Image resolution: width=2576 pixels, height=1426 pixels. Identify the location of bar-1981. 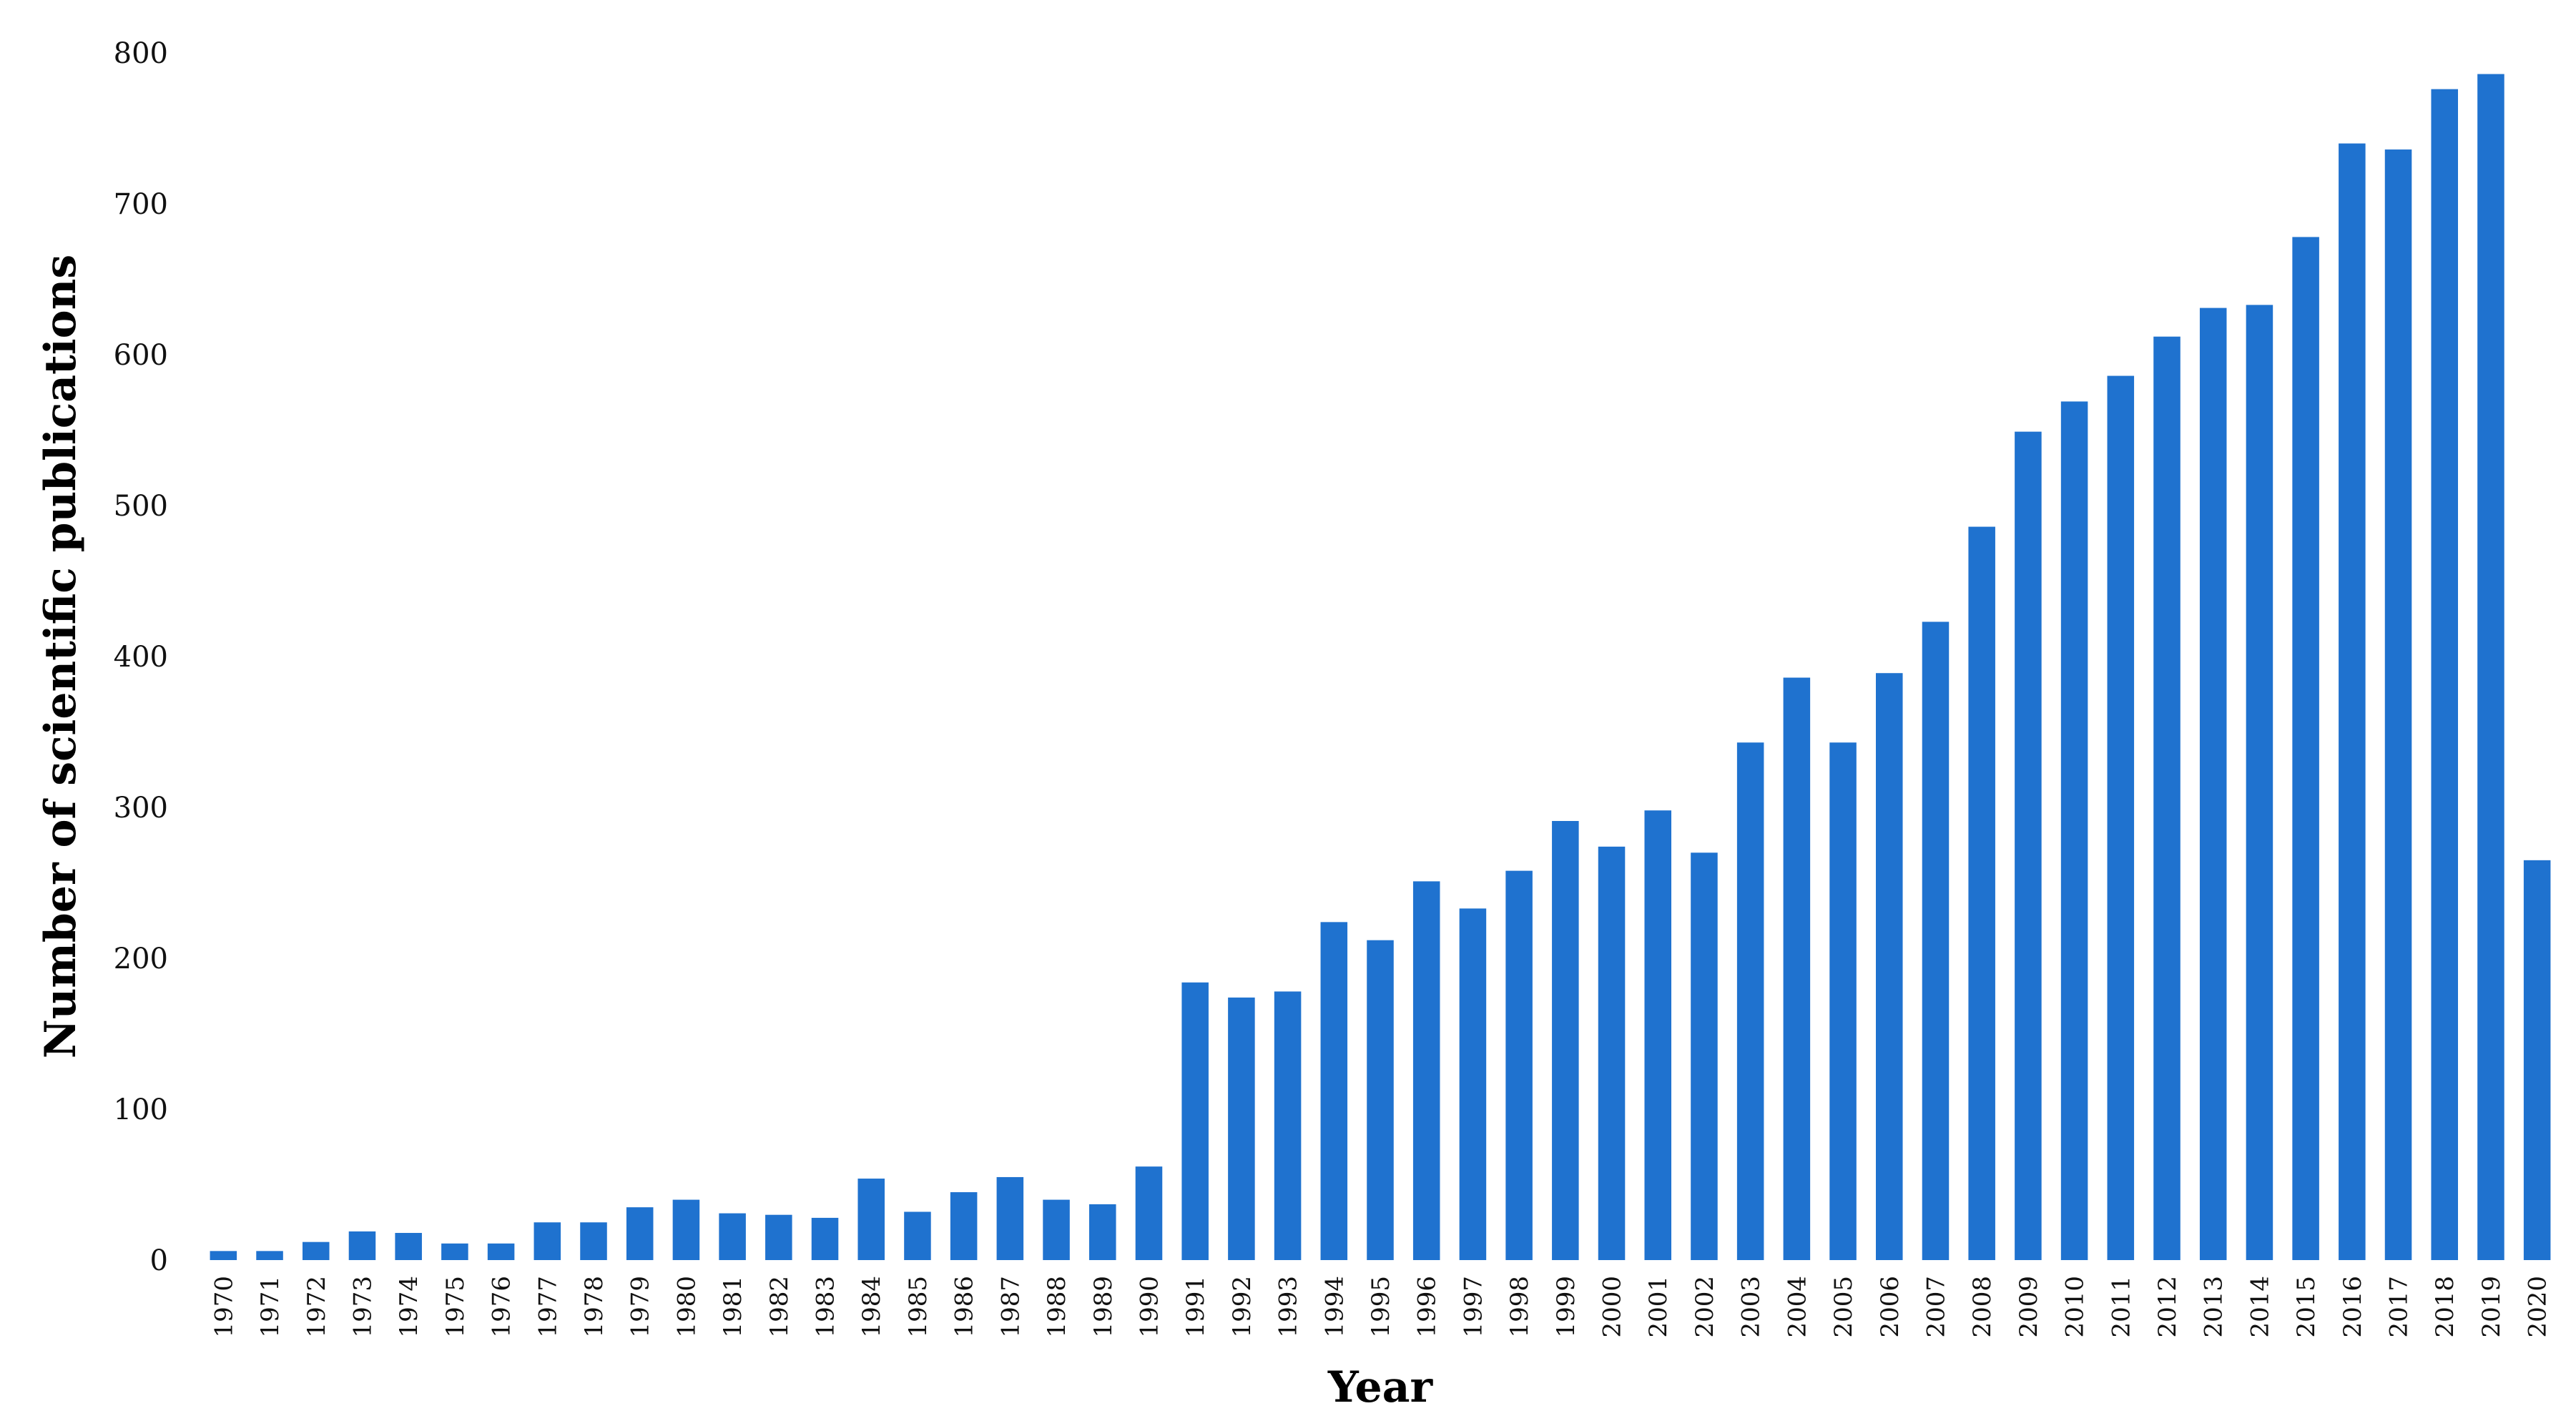
(733, 1236).